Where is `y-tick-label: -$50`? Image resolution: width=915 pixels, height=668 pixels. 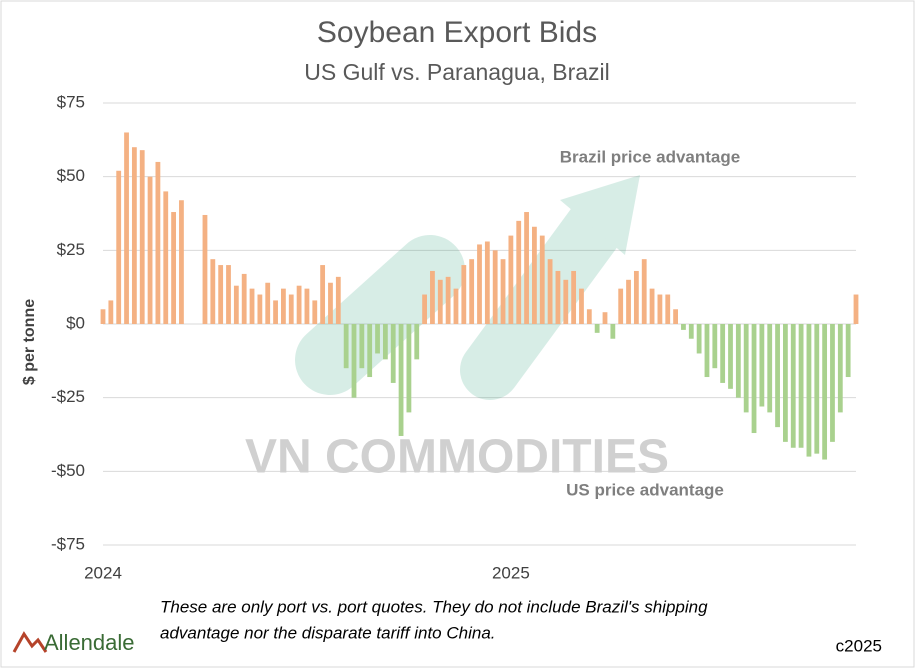 y-tick-label: -$50 is located at coordinates (68, 470).